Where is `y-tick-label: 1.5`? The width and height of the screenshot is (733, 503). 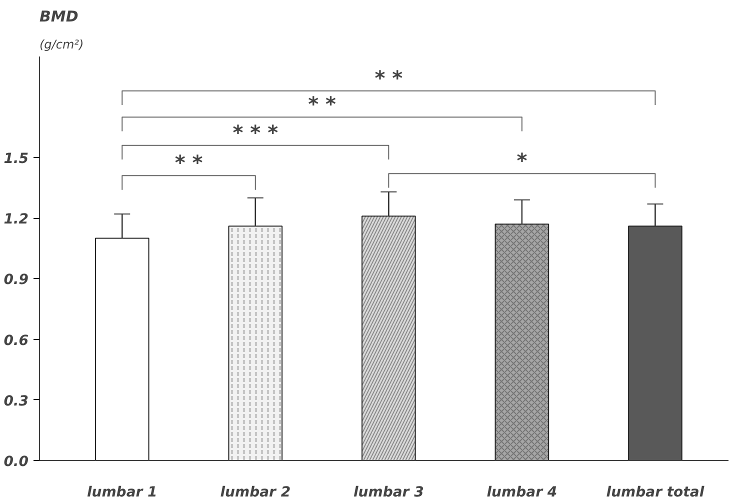
y-tick-label: 1.5 is located at coordinates (16, 159).